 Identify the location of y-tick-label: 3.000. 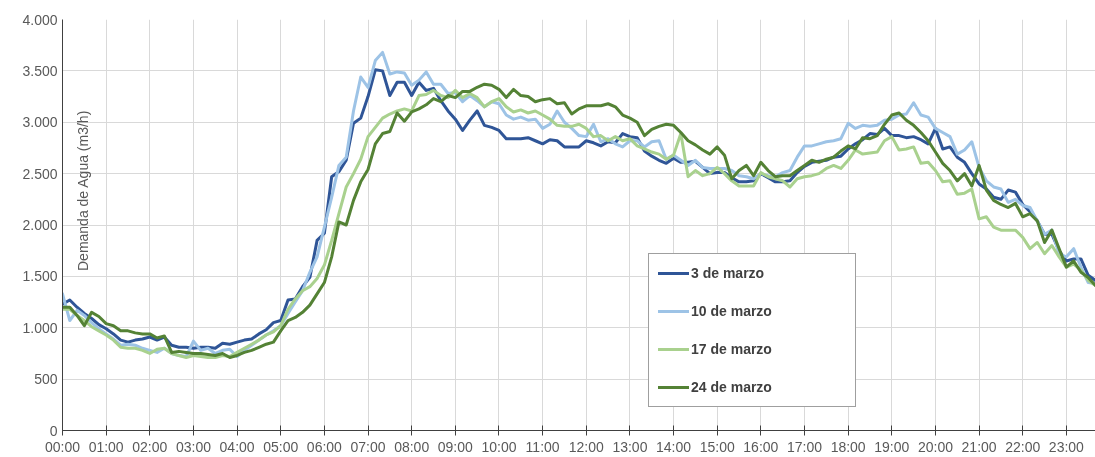
(40, 122).